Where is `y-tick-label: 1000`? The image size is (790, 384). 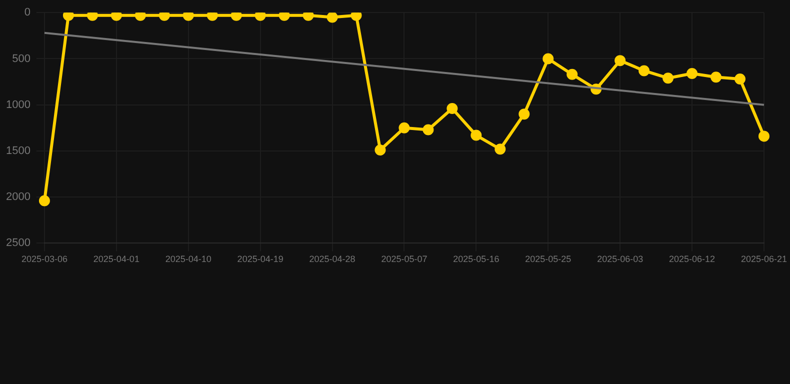
y-tick-label: 1000 is located at coordinates (18, 104).